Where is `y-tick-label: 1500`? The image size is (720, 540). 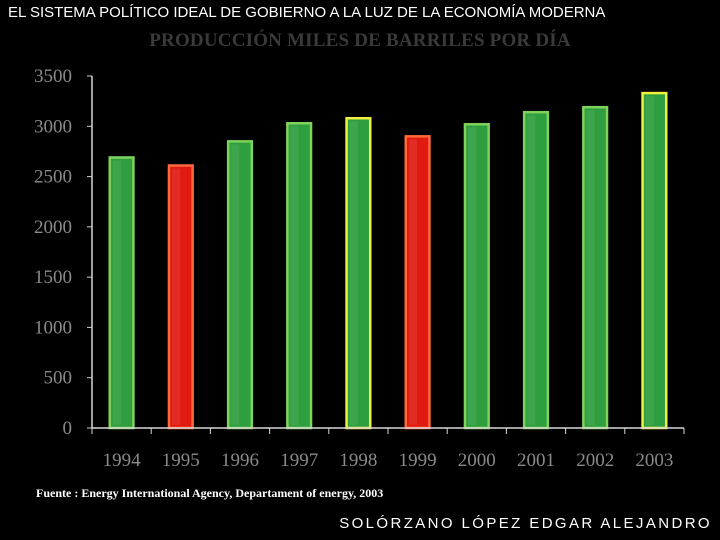 y-tick-label: 1500 is located at coordinates (53, 277).